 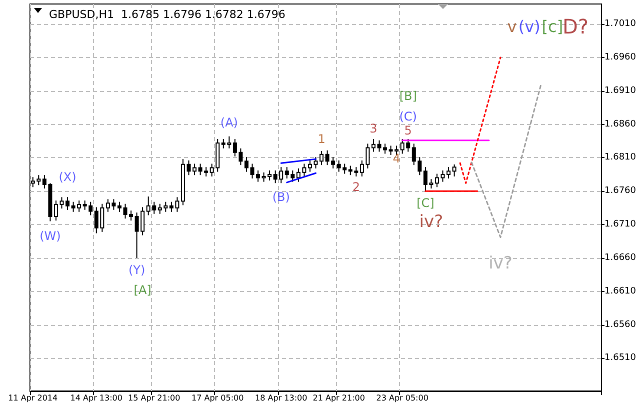 I want to click on x-tick-label: 15 Apr 21:00, so click(x=154, y=398).